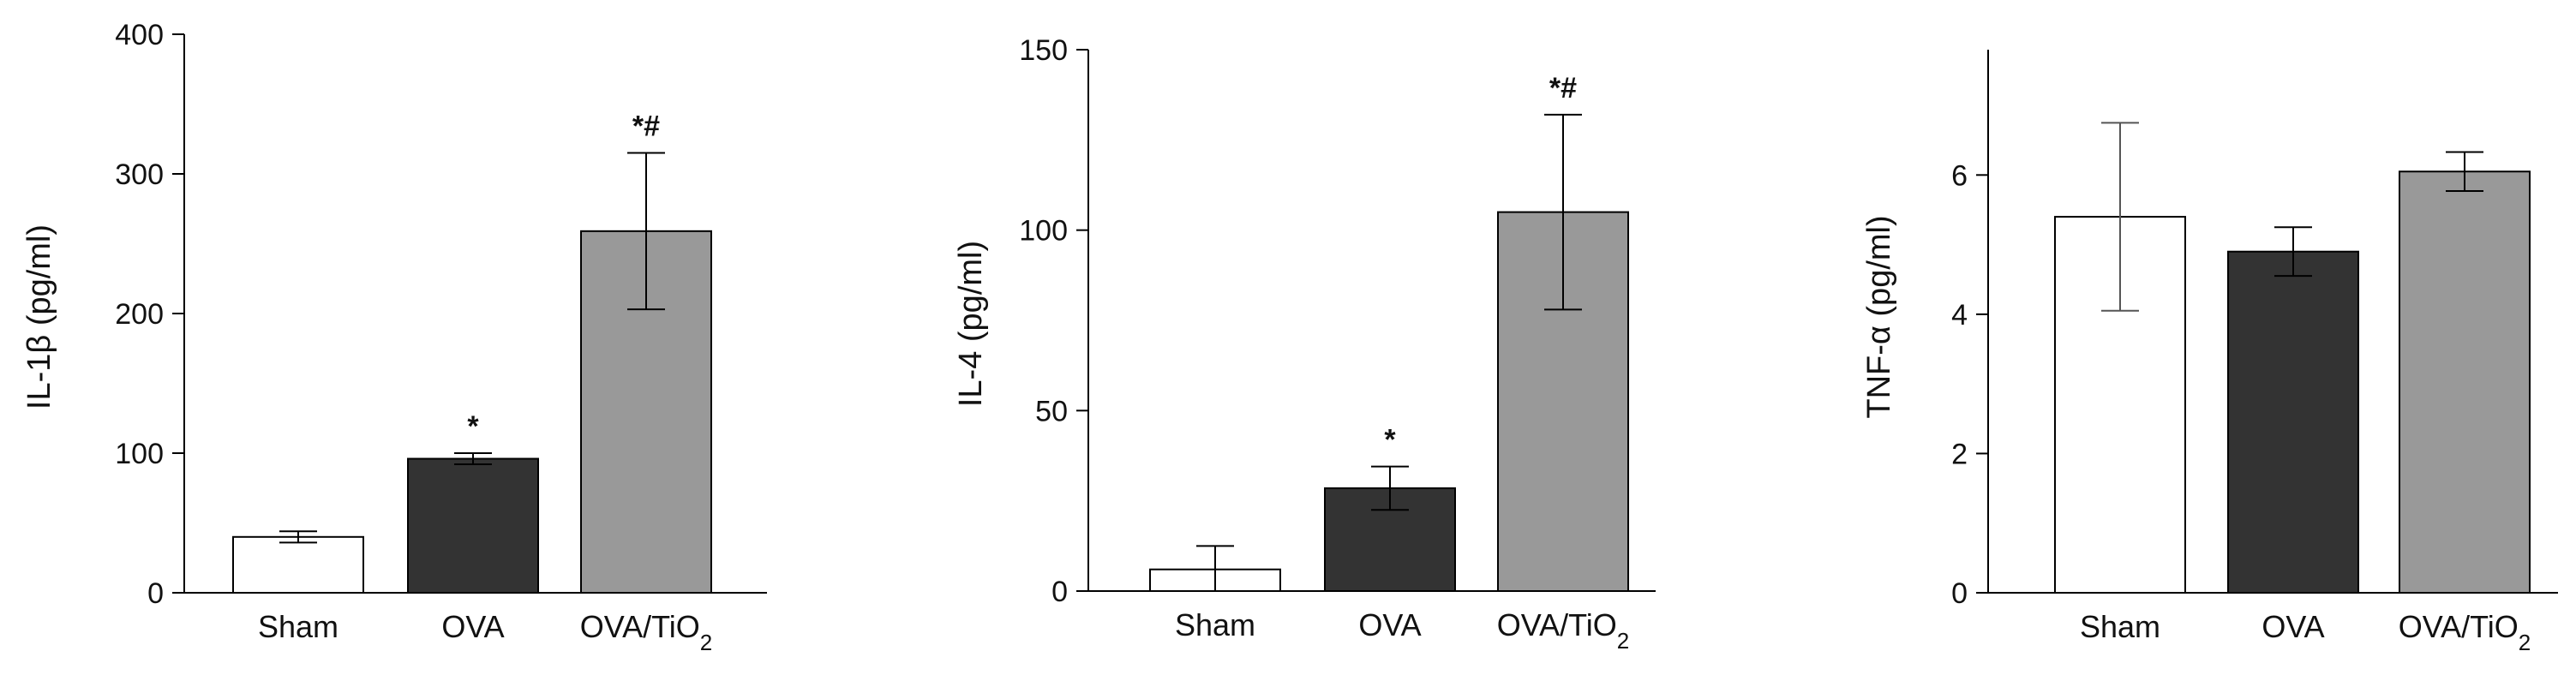  Describe the element at coordinates (2465, 382) in the screenshot. I see `bar-ova-tio` at that location.